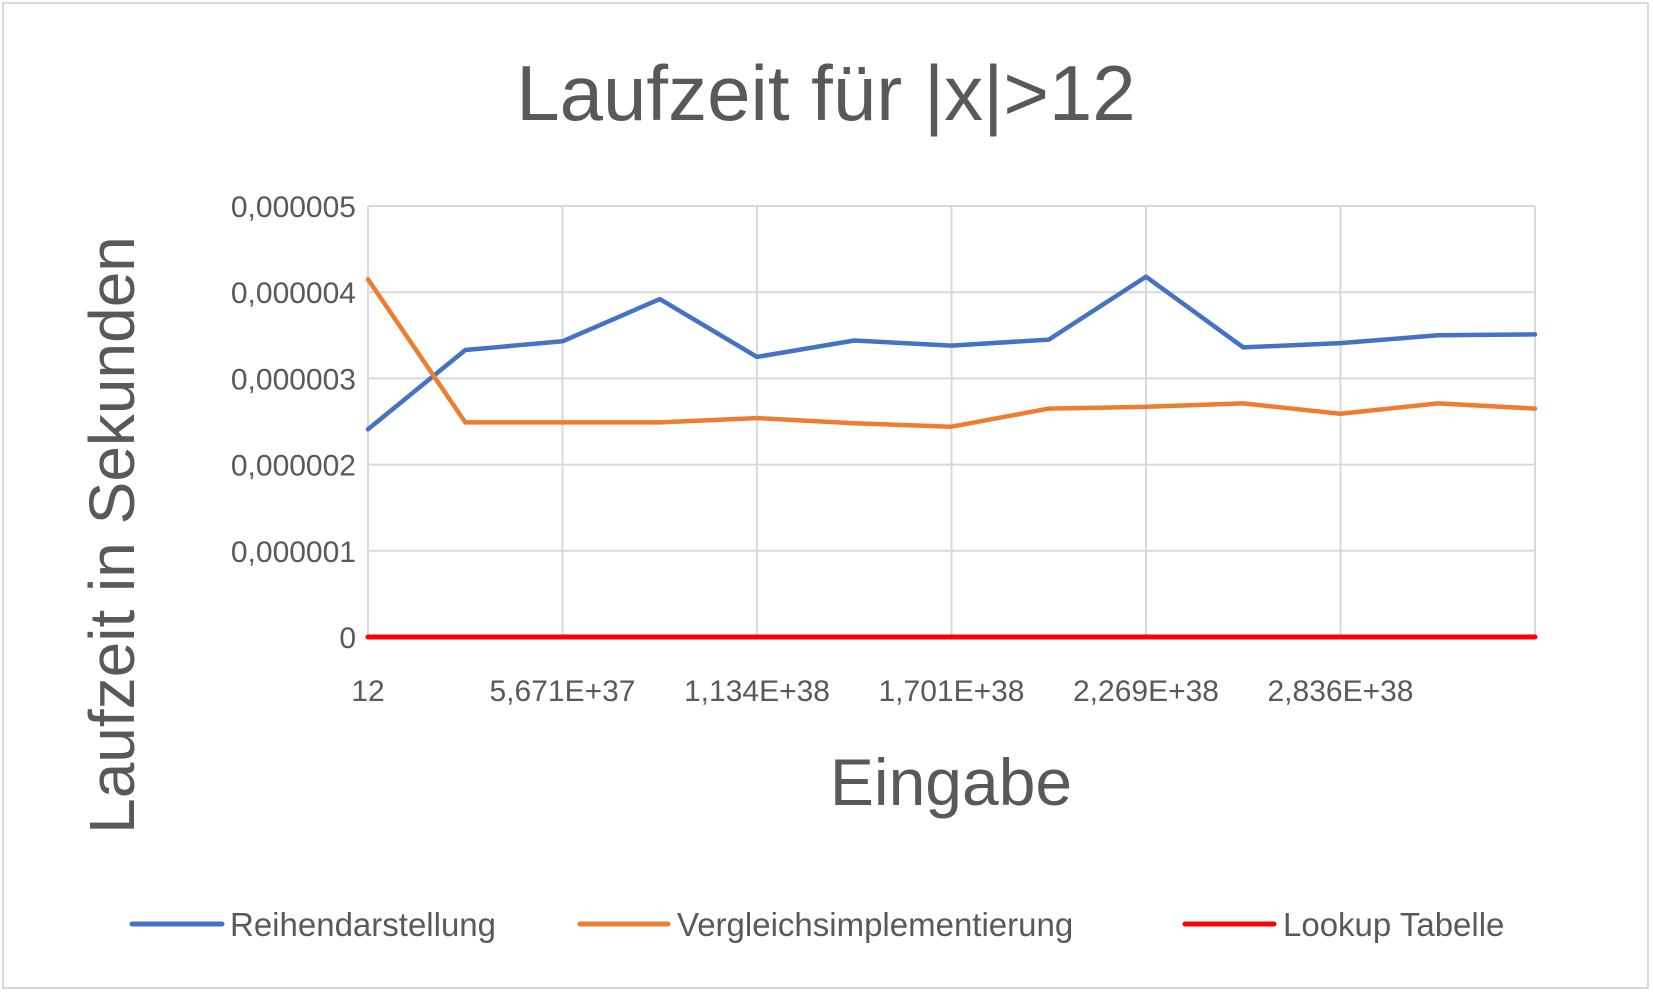  Describe the element at coordinates (1341, 691) in the screenshot. I see `x-tick-label: 2,836E+38` at that location.